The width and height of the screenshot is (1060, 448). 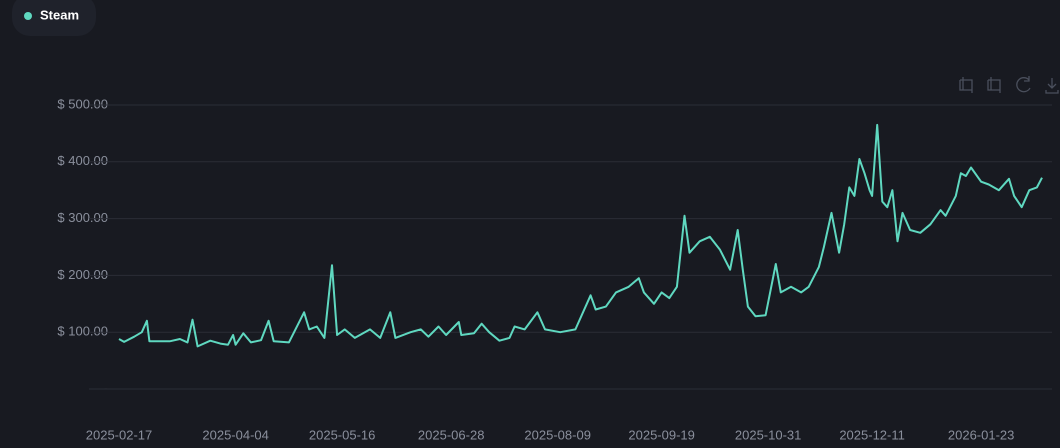 What do you see at coordinates (235, 434) in the screenshot?
I see `x-tick-label: 2025-04-04` at bounding box center [235, 434].